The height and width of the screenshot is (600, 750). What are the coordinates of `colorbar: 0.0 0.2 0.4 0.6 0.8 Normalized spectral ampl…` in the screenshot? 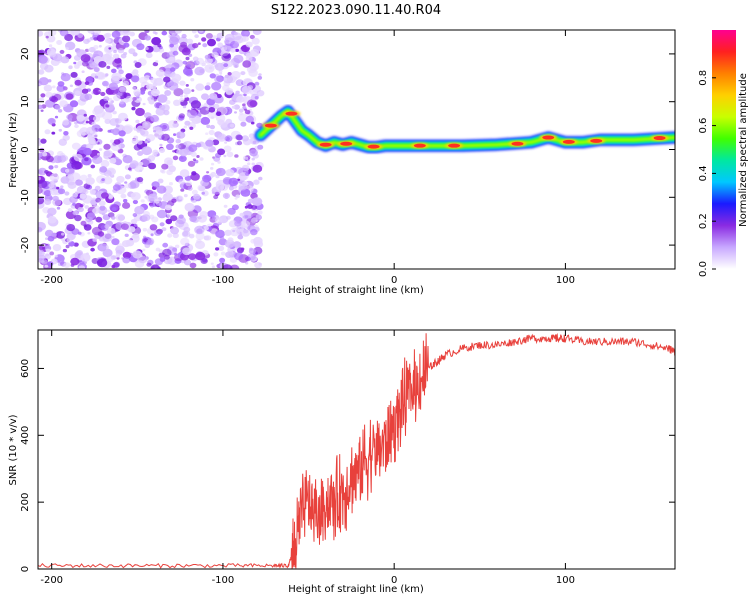 It's located at (723, 153).